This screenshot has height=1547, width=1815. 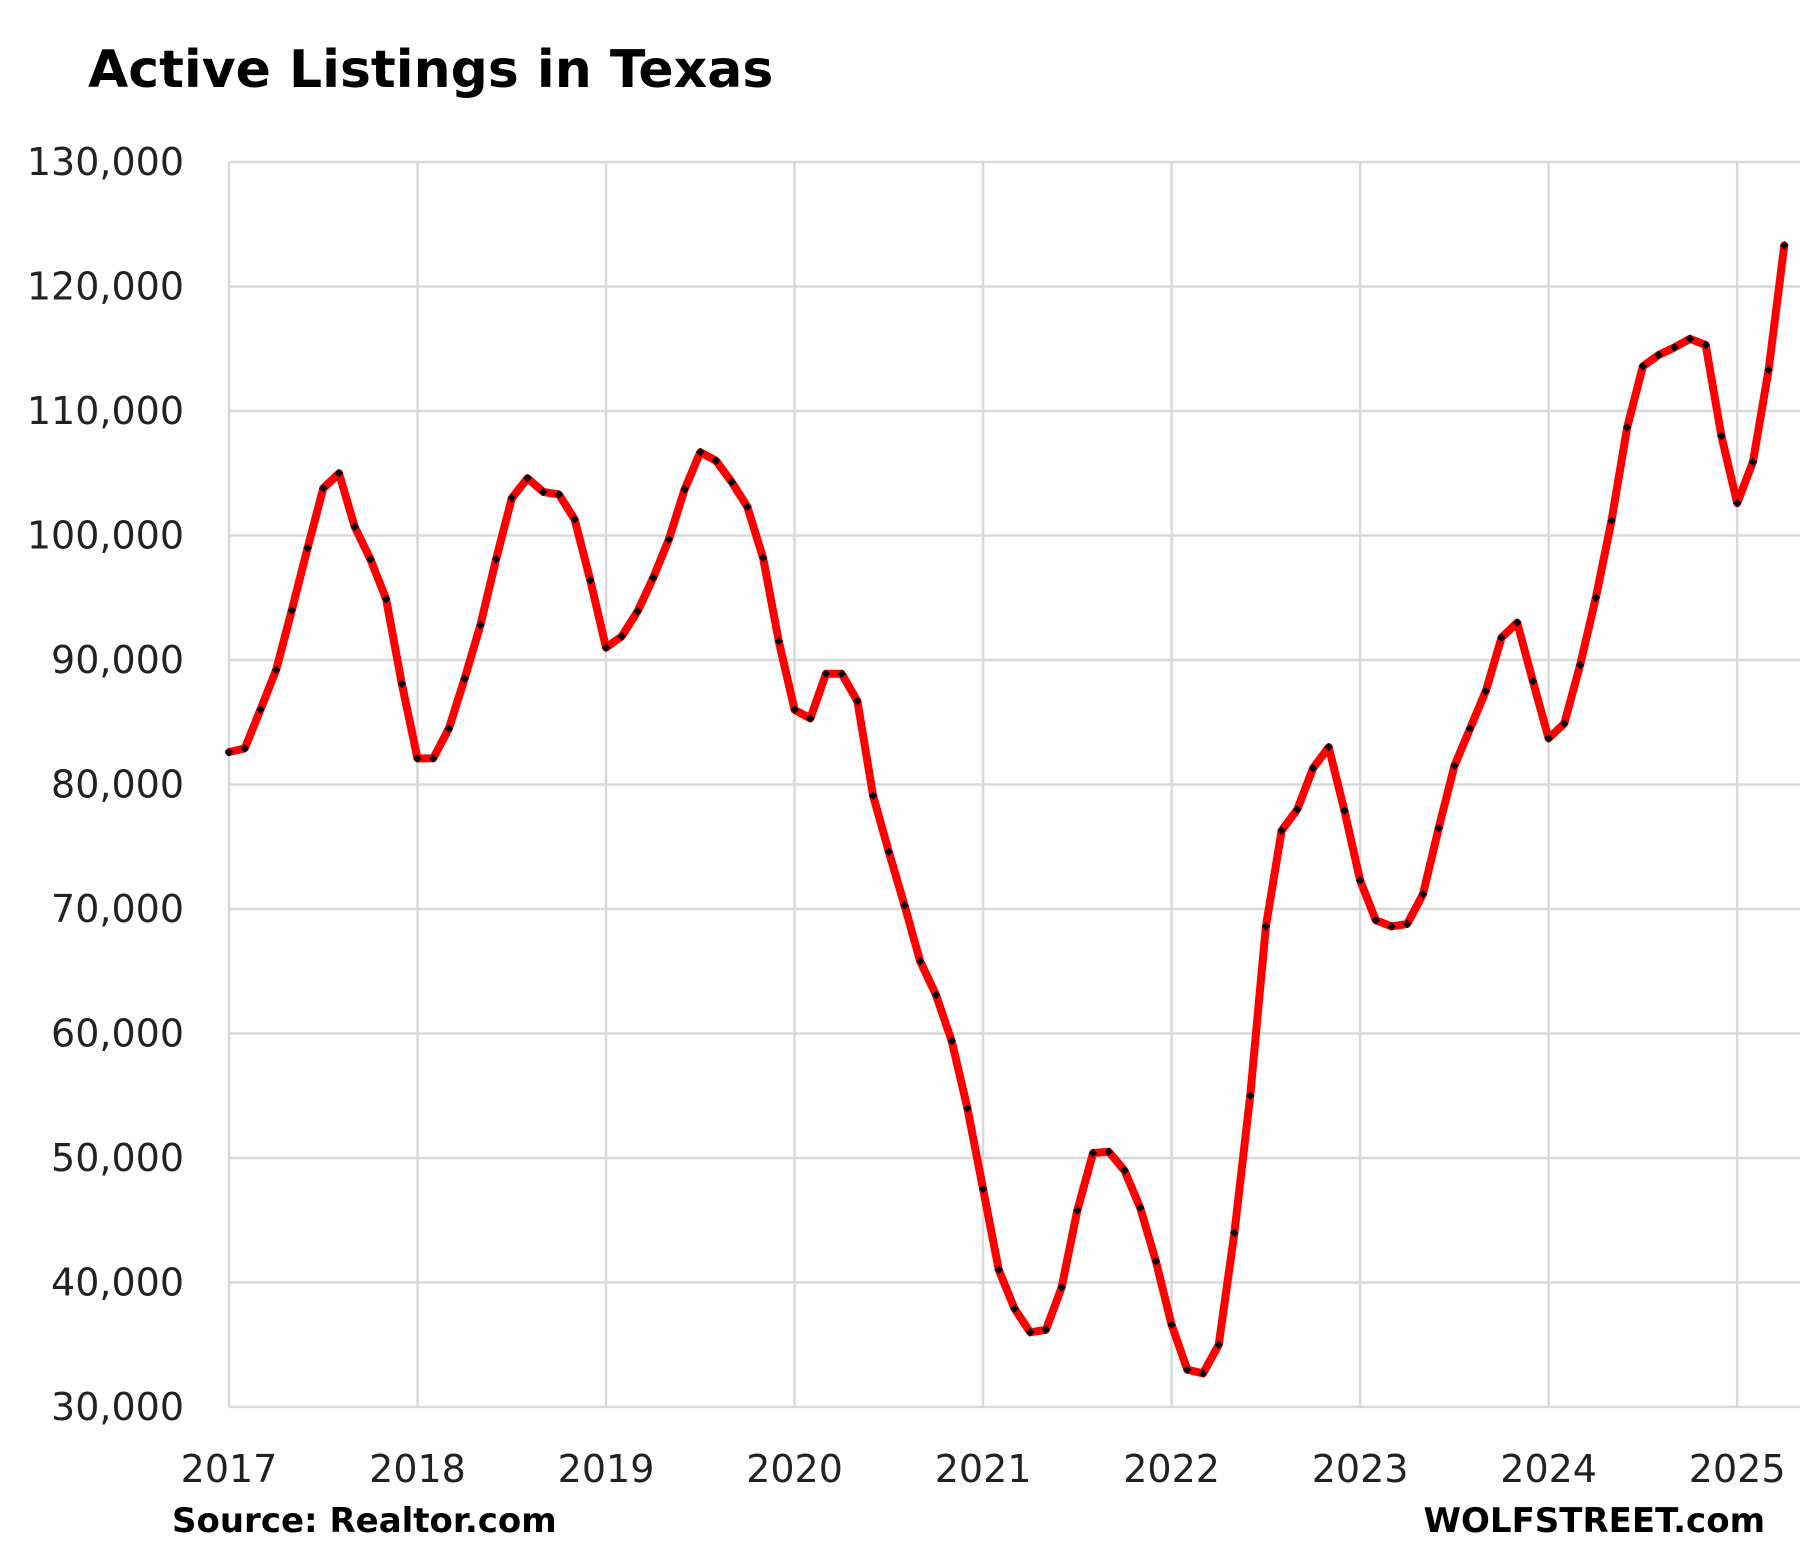 I want to click on y-tick-label: 40,000, so click(x=117, y=1283).